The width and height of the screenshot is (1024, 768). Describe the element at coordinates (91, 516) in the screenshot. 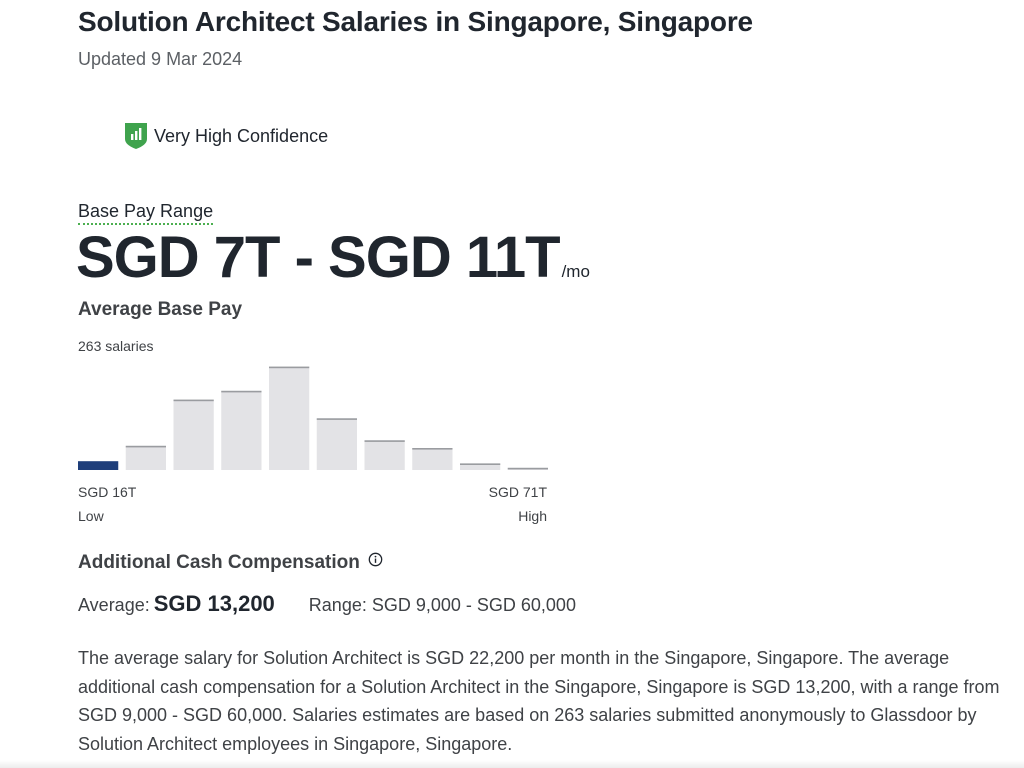

I see `histogram-low-label: Low` at that location.